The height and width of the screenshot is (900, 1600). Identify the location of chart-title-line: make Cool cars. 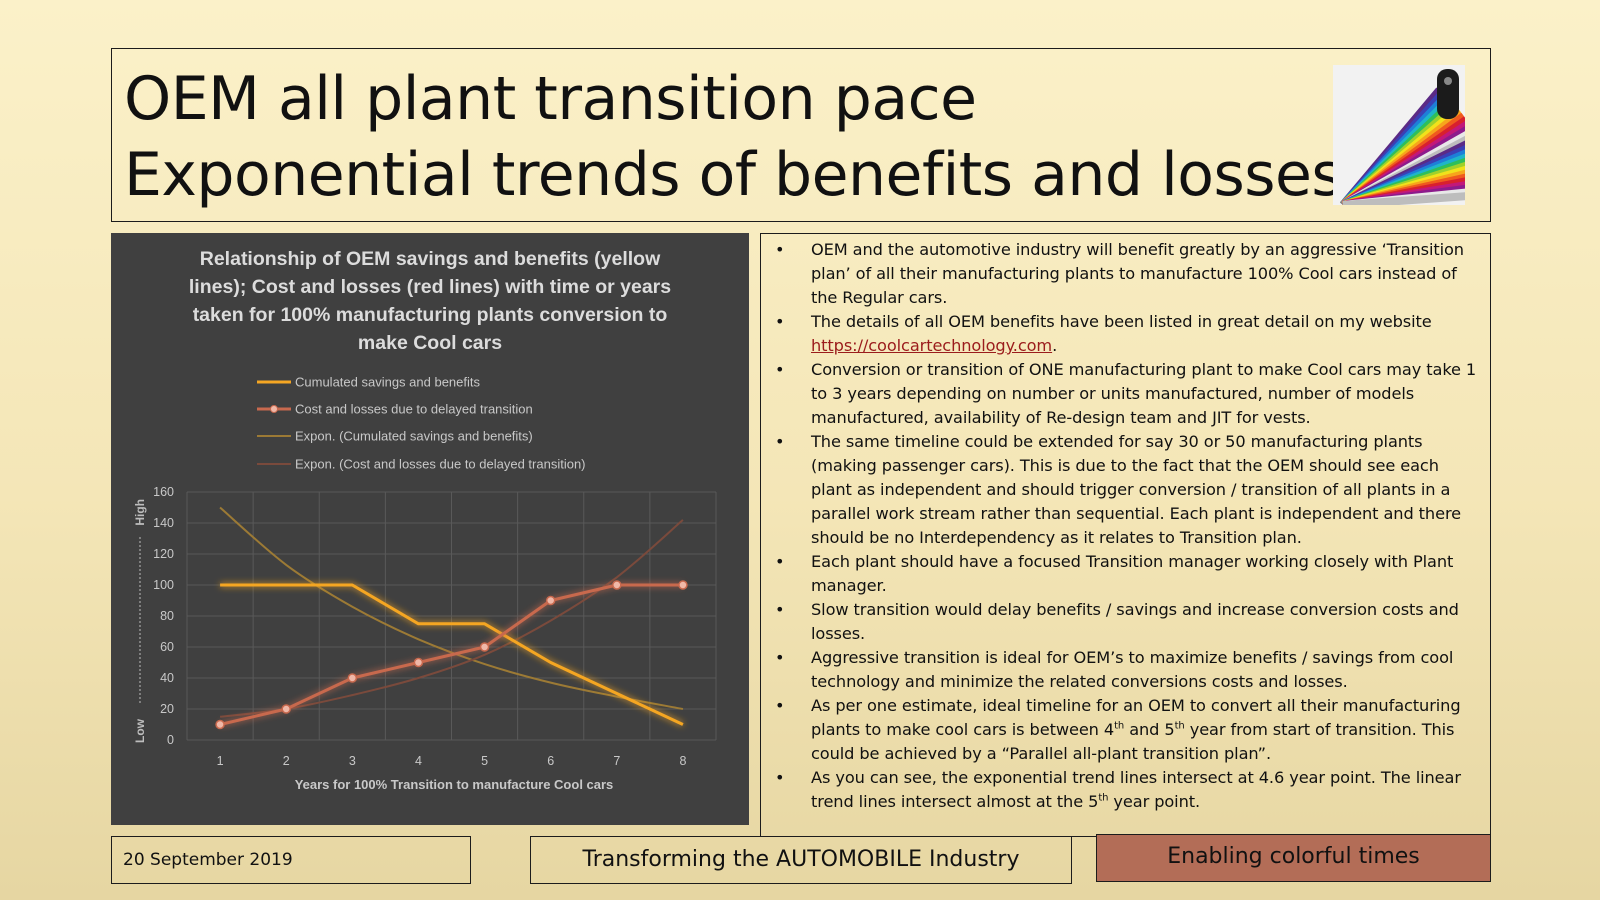
(430, 343).